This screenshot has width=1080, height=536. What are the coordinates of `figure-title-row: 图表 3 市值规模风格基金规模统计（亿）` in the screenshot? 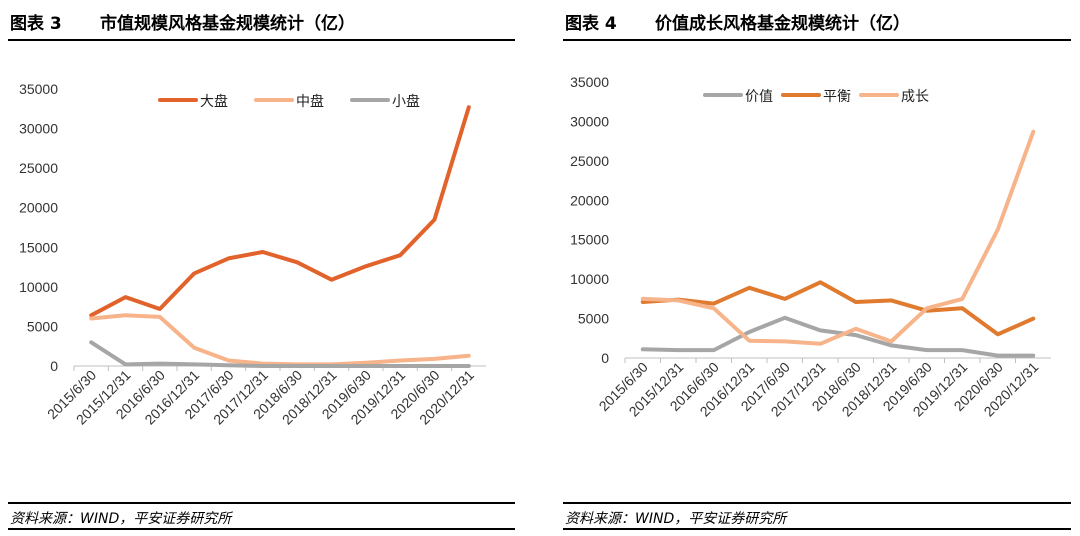 It's located at (261, 24).